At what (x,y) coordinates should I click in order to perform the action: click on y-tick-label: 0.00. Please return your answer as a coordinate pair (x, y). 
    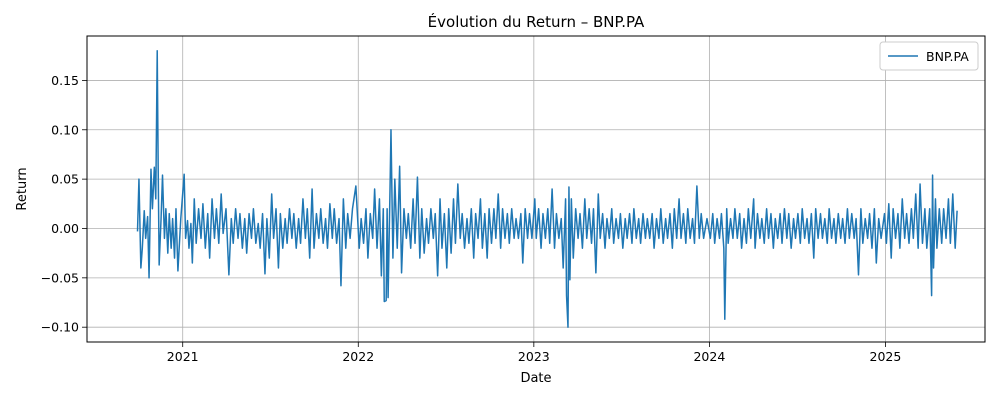
    Looking at the image, I should click on (65, 228).